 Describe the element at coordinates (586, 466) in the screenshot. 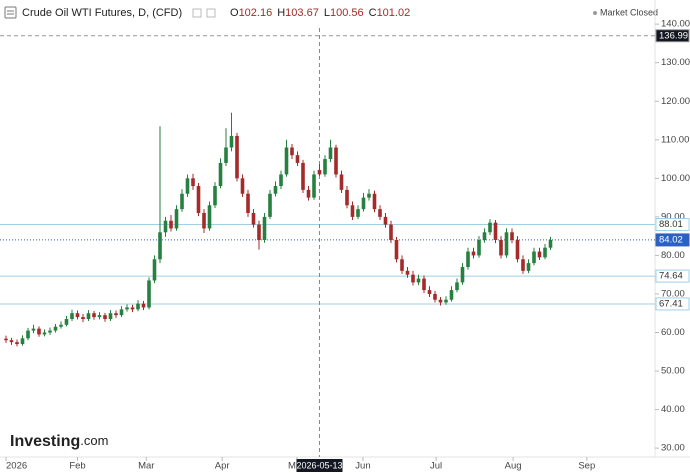

I see `x-tick-label: Sep` at that location.